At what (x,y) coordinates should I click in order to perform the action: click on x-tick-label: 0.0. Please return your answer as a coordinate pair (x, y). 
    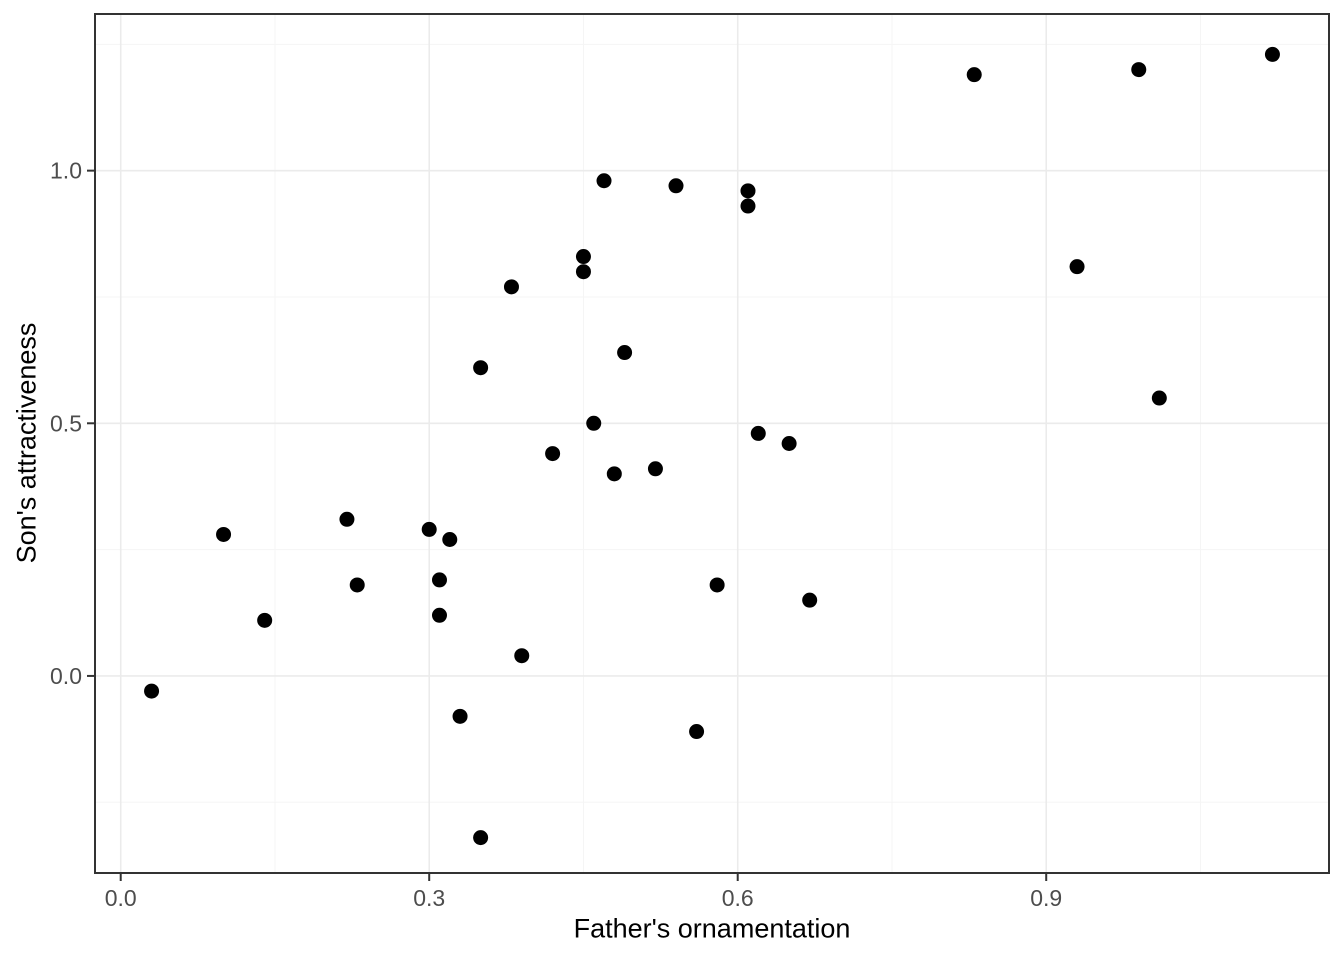
    Looking at the image, I should click on (121, 898).